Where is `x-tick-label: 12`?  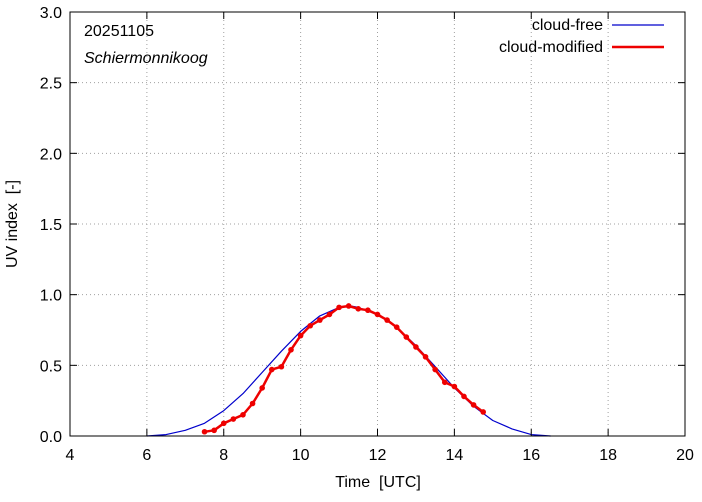 x-tick-label: 12 is located at coordinates (378, 455).